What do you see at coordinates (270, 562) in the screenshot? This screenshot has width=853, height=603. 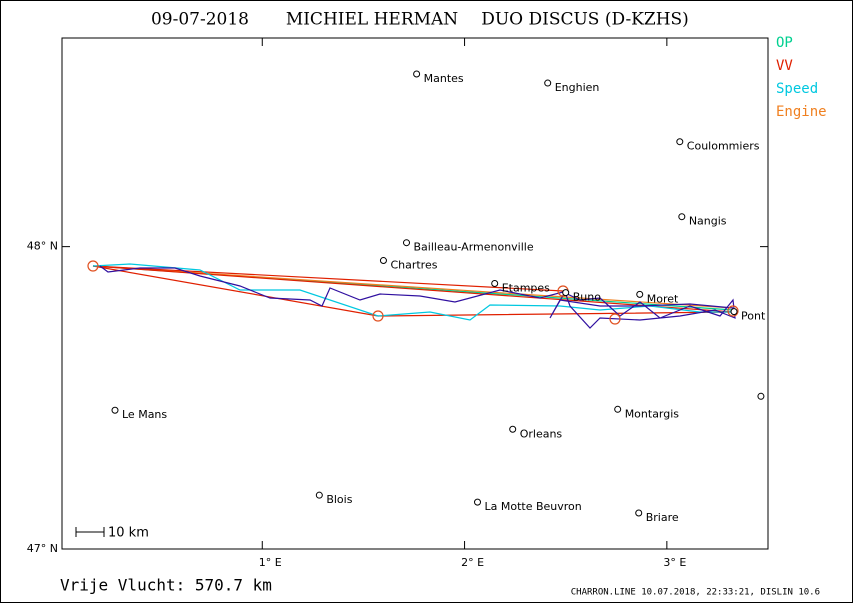 I see `x-tick-label: 1° E` at bounding box center [270, 562].